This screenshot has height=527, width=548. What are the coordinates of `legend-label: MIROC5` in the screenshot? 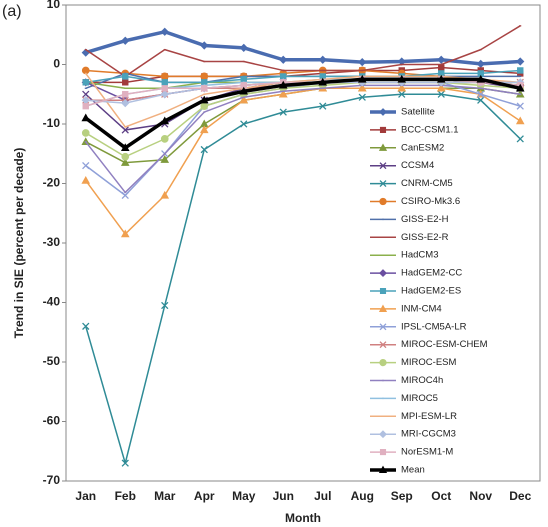 It's located at (419, 398).